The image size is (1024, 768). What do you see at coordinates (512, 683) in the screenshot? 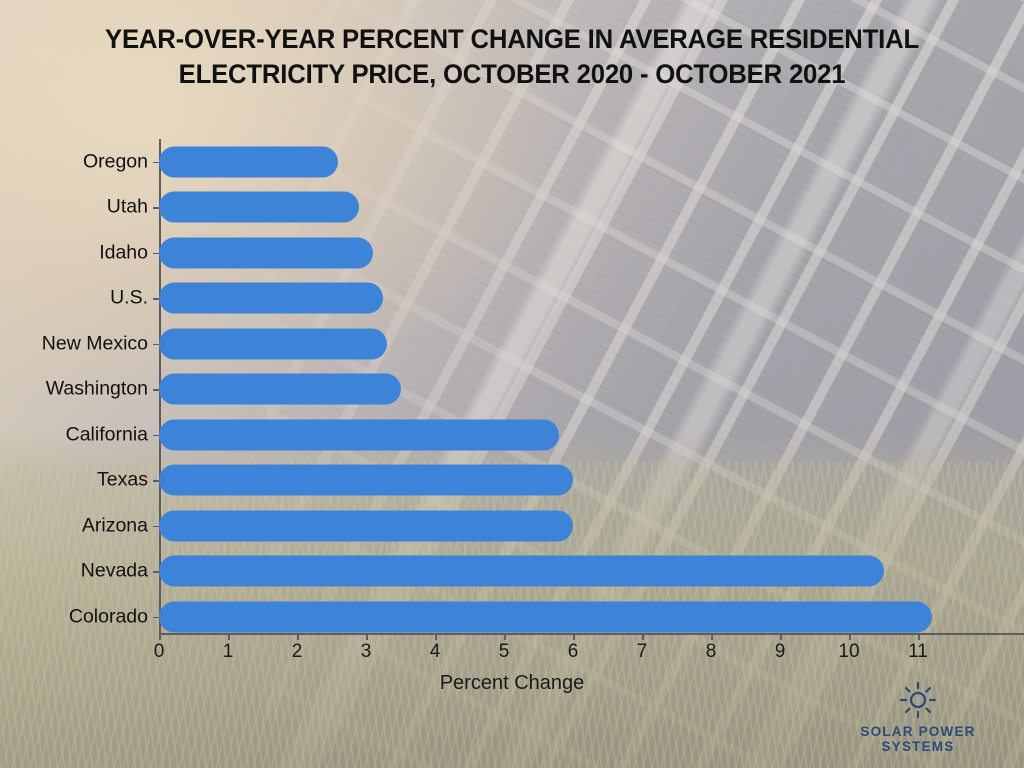
I see `x-axis-title: Percent Change` at bounding box center [512, 683].